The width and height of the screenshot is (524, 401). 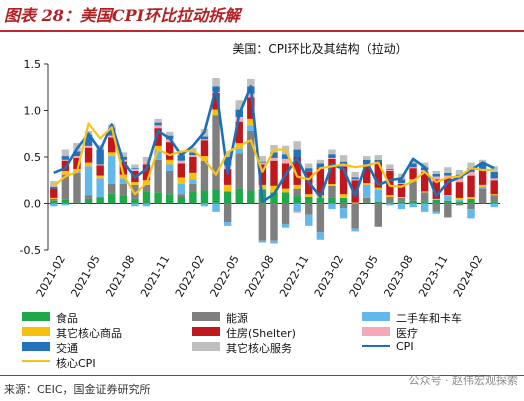 What do you see at coordinates (398, 276) in the screenshot?
I see `x-tick-label: 2023-08` at bounding box center [398, 276].